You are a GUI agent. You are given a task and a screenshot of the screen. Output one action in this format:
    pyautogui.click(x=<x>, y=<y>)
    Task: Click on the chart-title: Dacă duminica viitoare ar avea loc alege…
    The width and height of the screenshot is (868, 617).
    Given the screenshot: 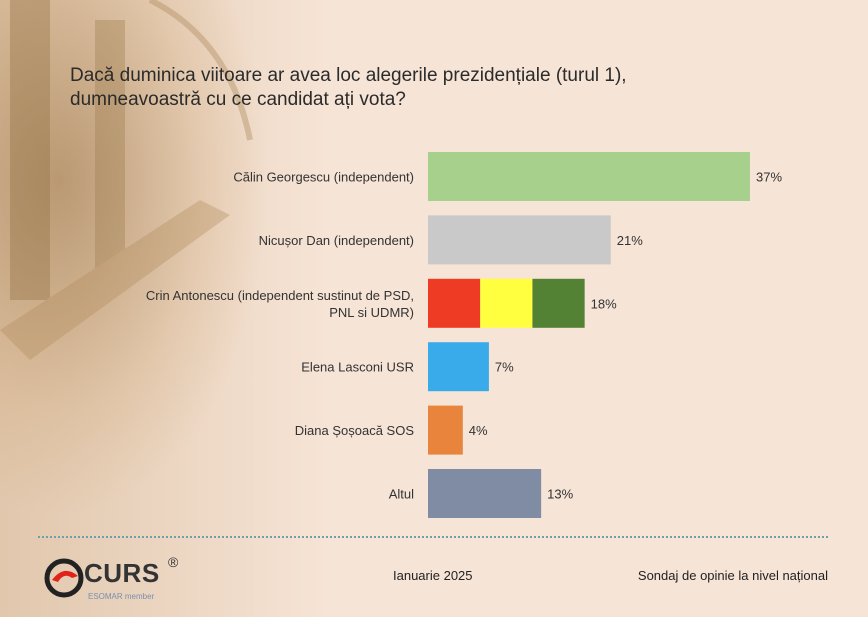 What is the action you would take?
    pyautogui.click(x=430, y=88)
    